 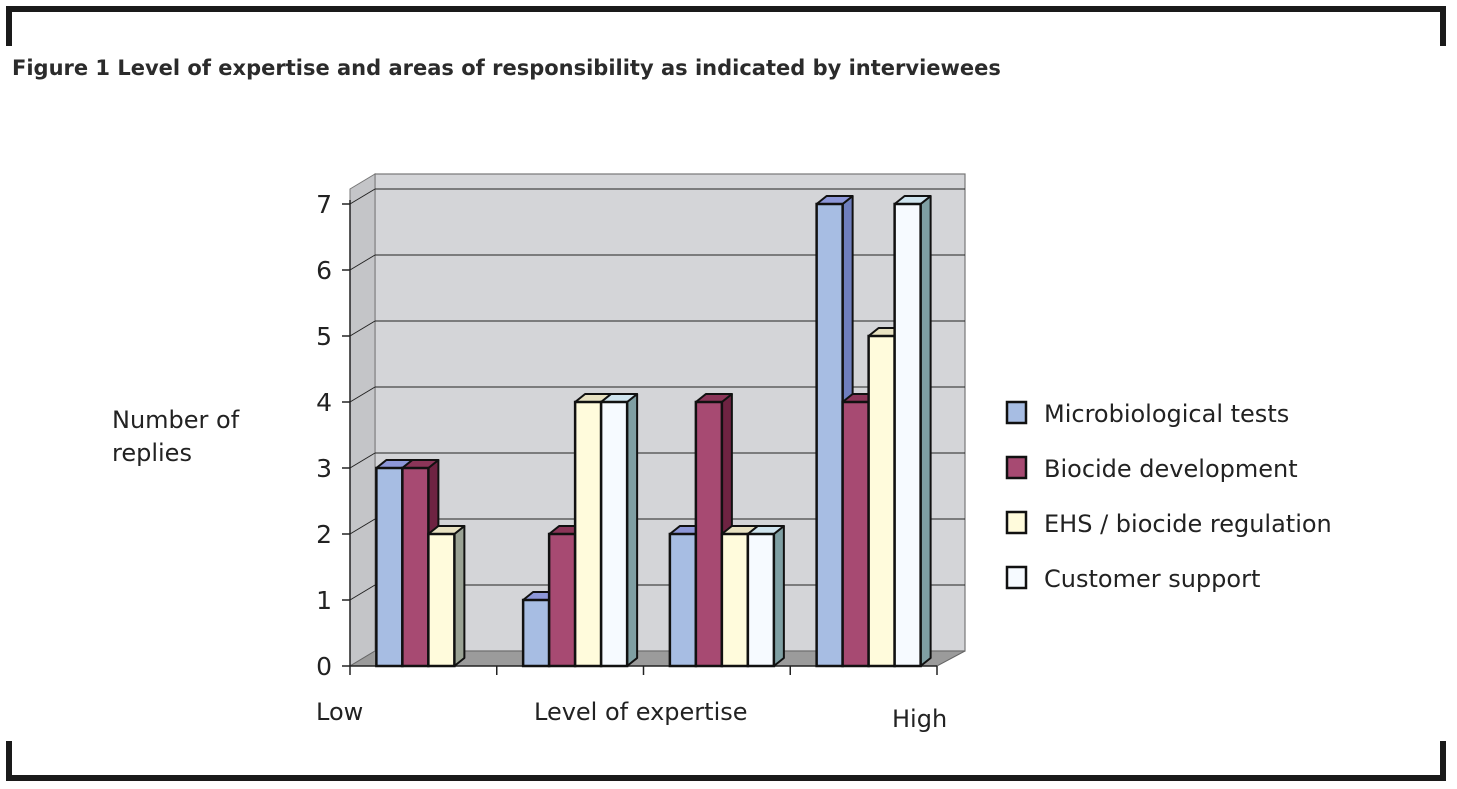 I want to click on legend-item: Customer support, so click(x=1132, y=579).